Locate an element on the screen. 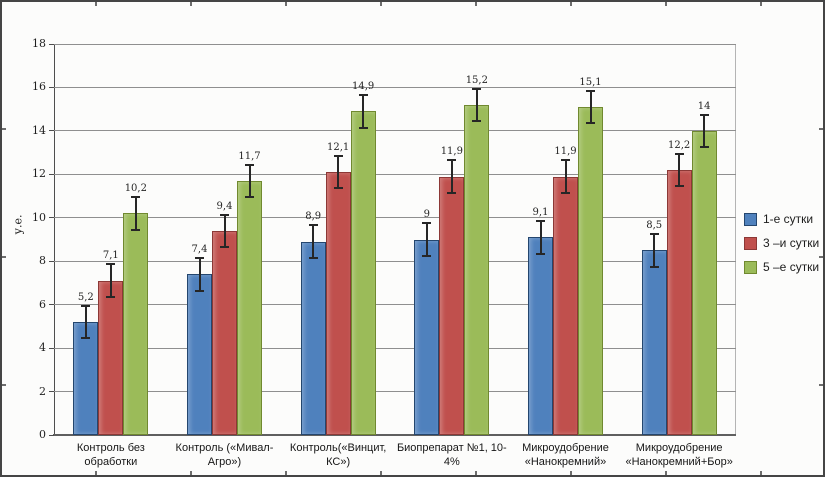 The image size is (825, 477). frame-tick-marks-bottom is located at coordinates (412, 473).